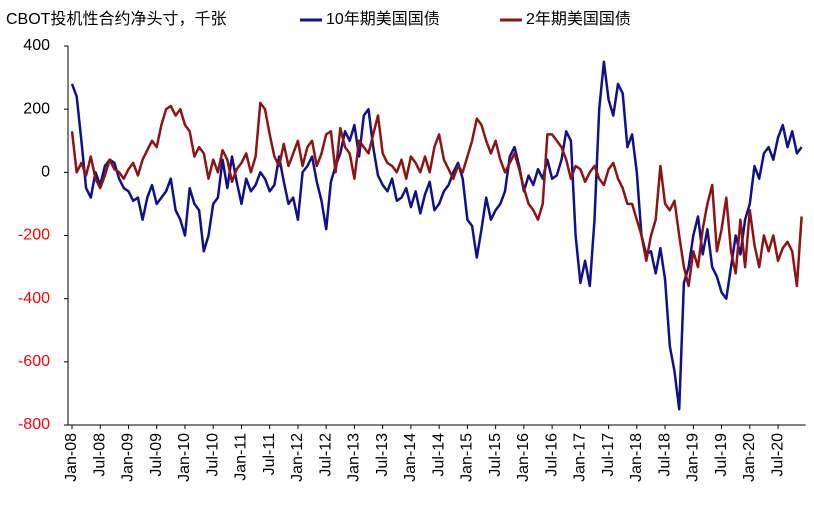 Image resolution: width=814 pixels, height=519 pixels. What do you see at coordinates (636, 457) in the screenshot?
I see `x-tick-label: Jan-18` at bounding box center [636, 457].